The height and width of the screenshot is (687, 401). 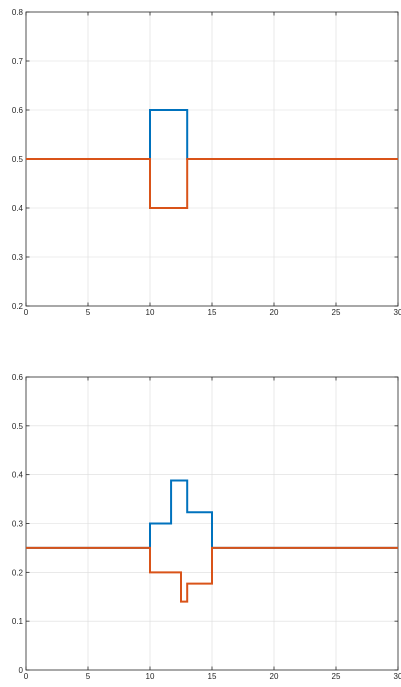 What do you see at coordinates (18, 12) in the screenshot?
I see `y-tick-label: 0.8` at bounding box center [18, 12].